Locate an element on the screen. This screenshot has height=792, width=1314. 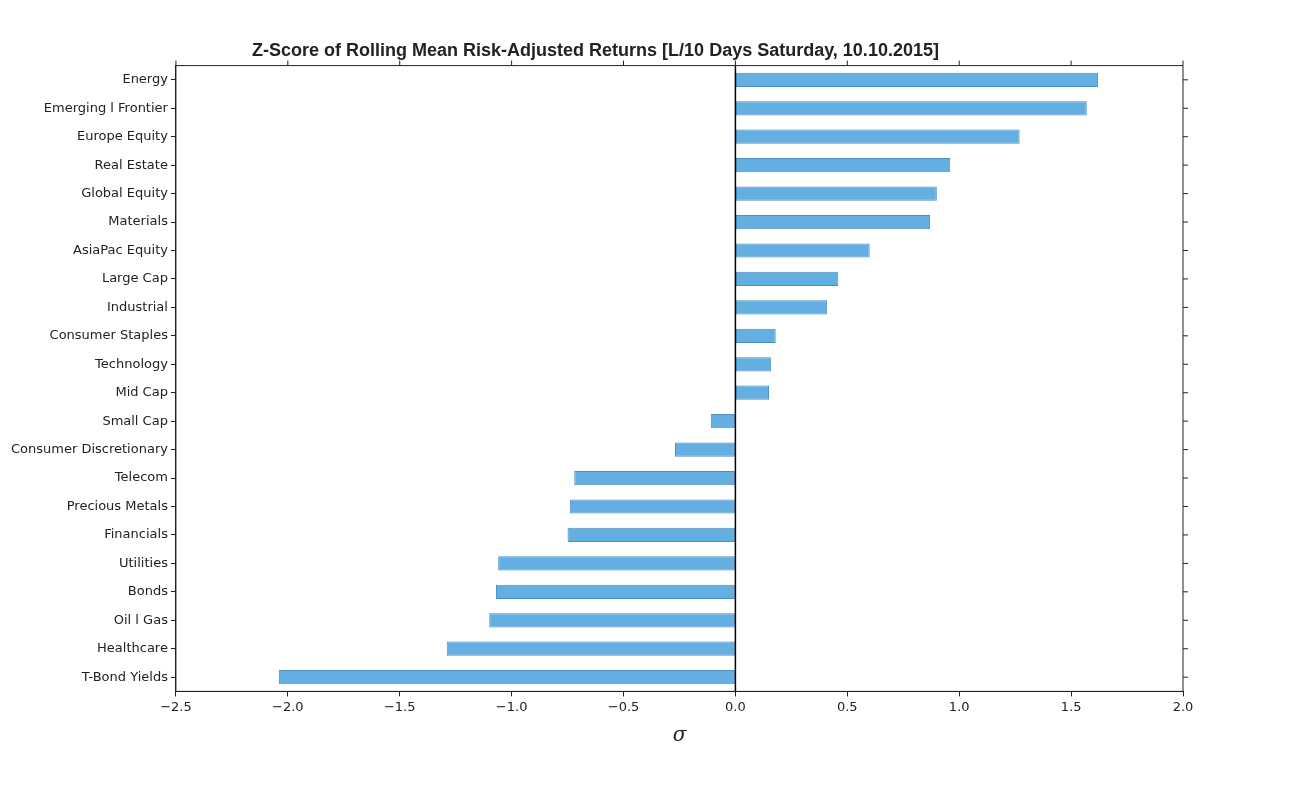
x-tick-label: 0.5 is located at coordinates (847, 706).